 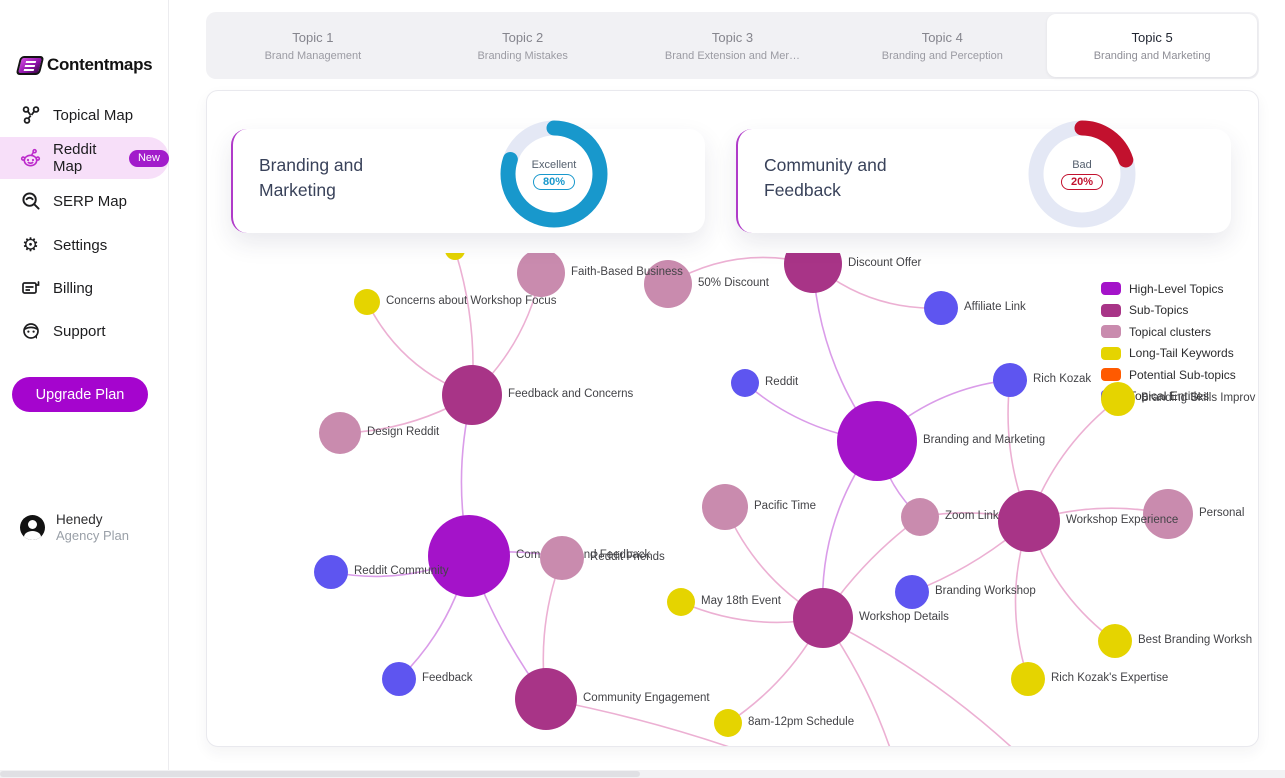 What do you see at coordinates (523, 45) in the screenshot?
I see `tab-topic-2: Topic 2 Branding Mistakes` at bounding box center [523, 45].